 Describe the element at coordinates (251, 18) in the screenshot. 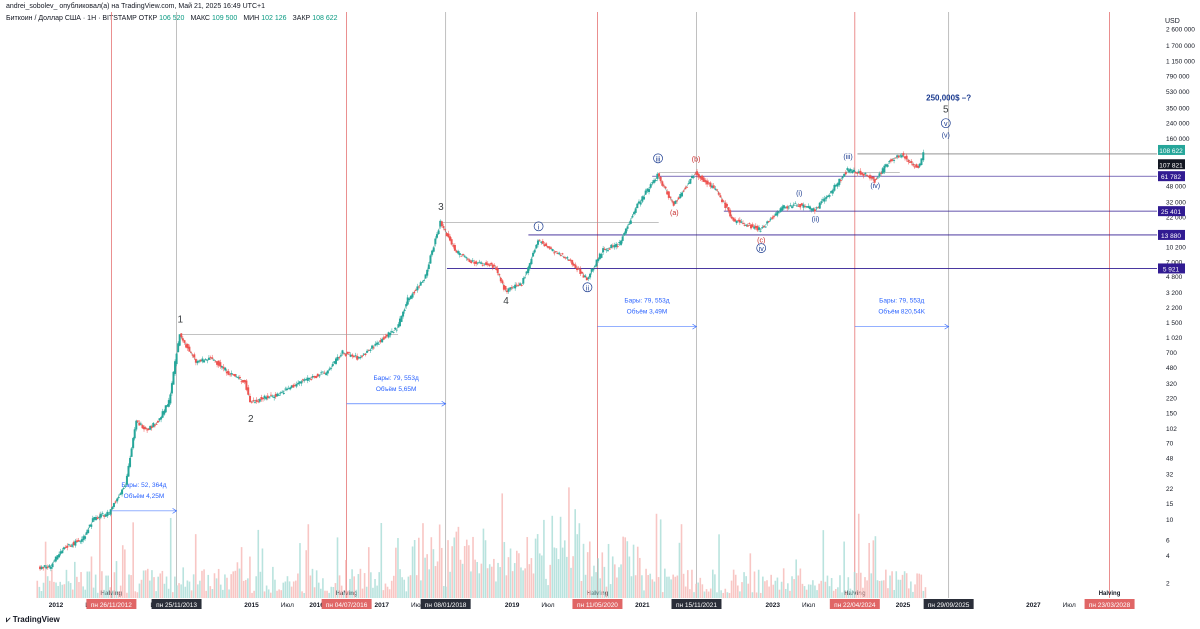

I see `ohlc-label: МИН` at that location.